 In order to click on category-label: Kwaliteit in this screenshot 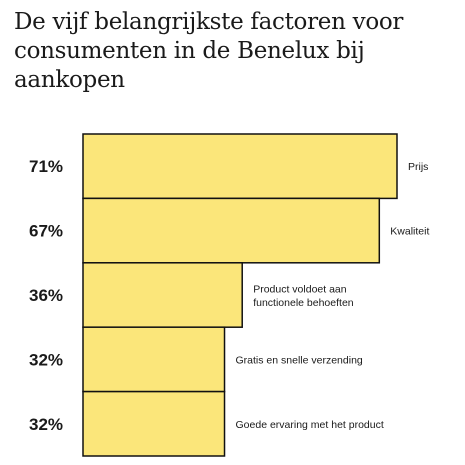, I will do `click(409, 232)`.